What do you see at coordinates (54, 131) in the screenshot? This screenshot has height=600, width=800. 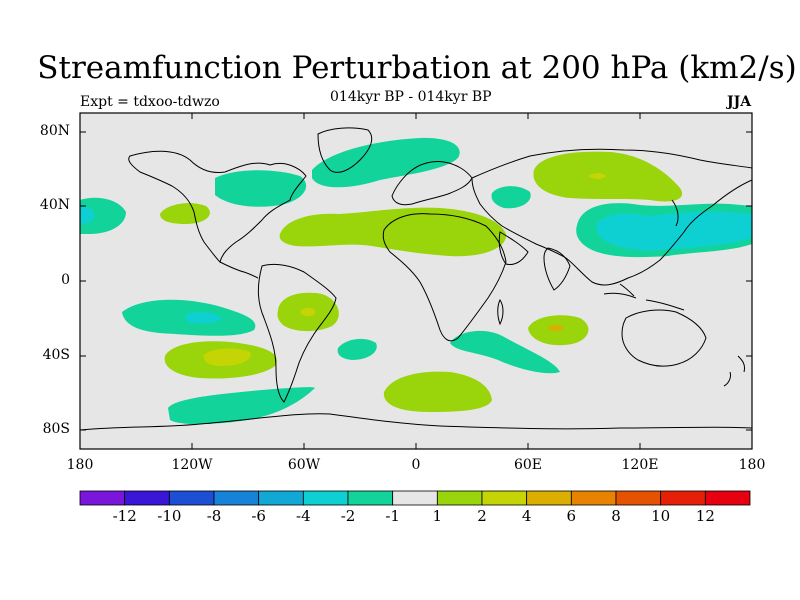 I see `lat-label-80n: 80N` at bounding box center [54, 131].